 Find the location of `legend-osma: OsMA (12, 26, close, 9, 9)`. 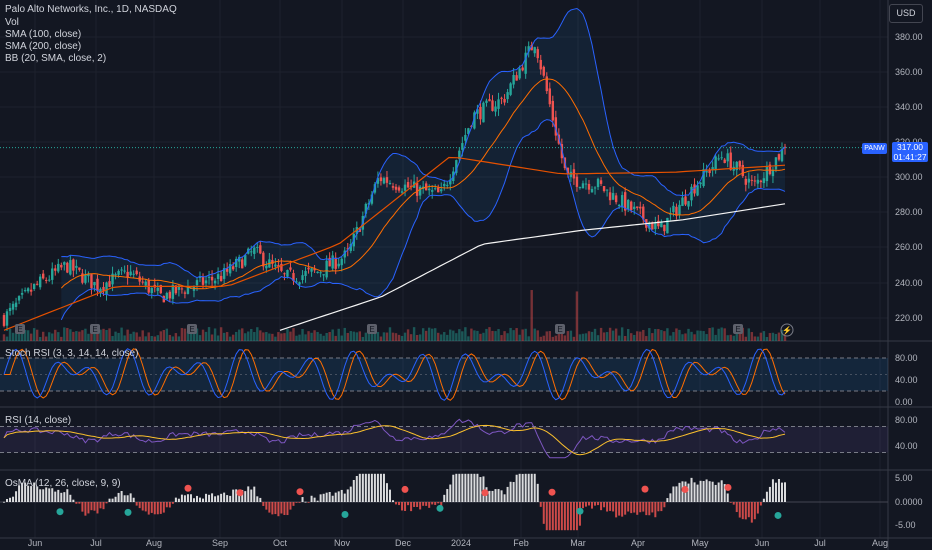

legend-osma: OsMA (12, 26, close, 9, 9) is located at coordinates (63, 483).